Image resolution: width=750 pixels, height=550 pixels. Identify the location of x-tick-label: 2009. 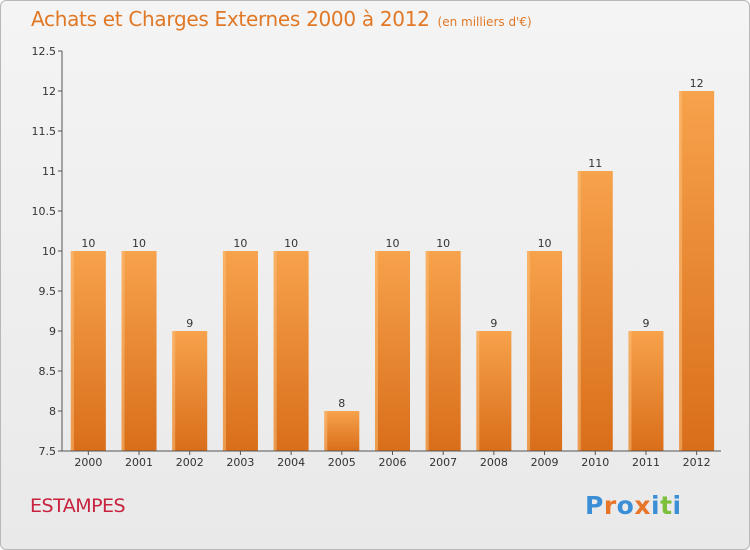
(545, 462).